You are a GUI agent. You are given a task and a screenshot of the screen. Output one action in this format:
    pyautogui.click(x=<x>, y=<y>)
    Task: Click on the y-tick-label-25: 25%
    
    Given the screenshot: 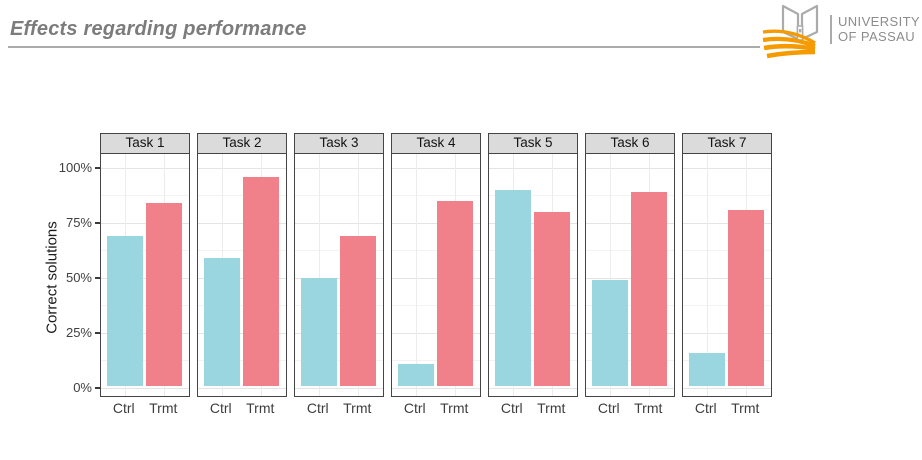 What is the action you would take?
    pyautogui.click(x=78, y=332)
    